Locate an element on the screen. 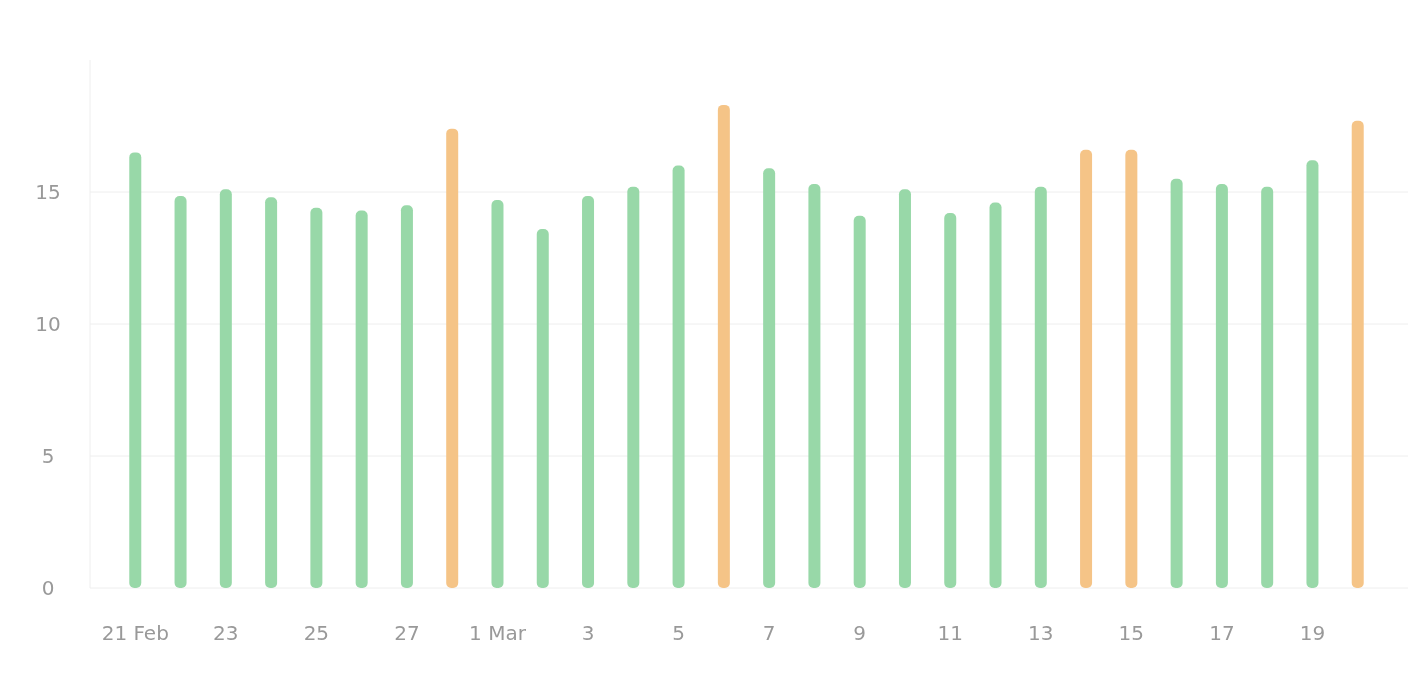 This screenshot has height=674, width=1428. x-tick-label: 5 is located at coordinates (678, 633).